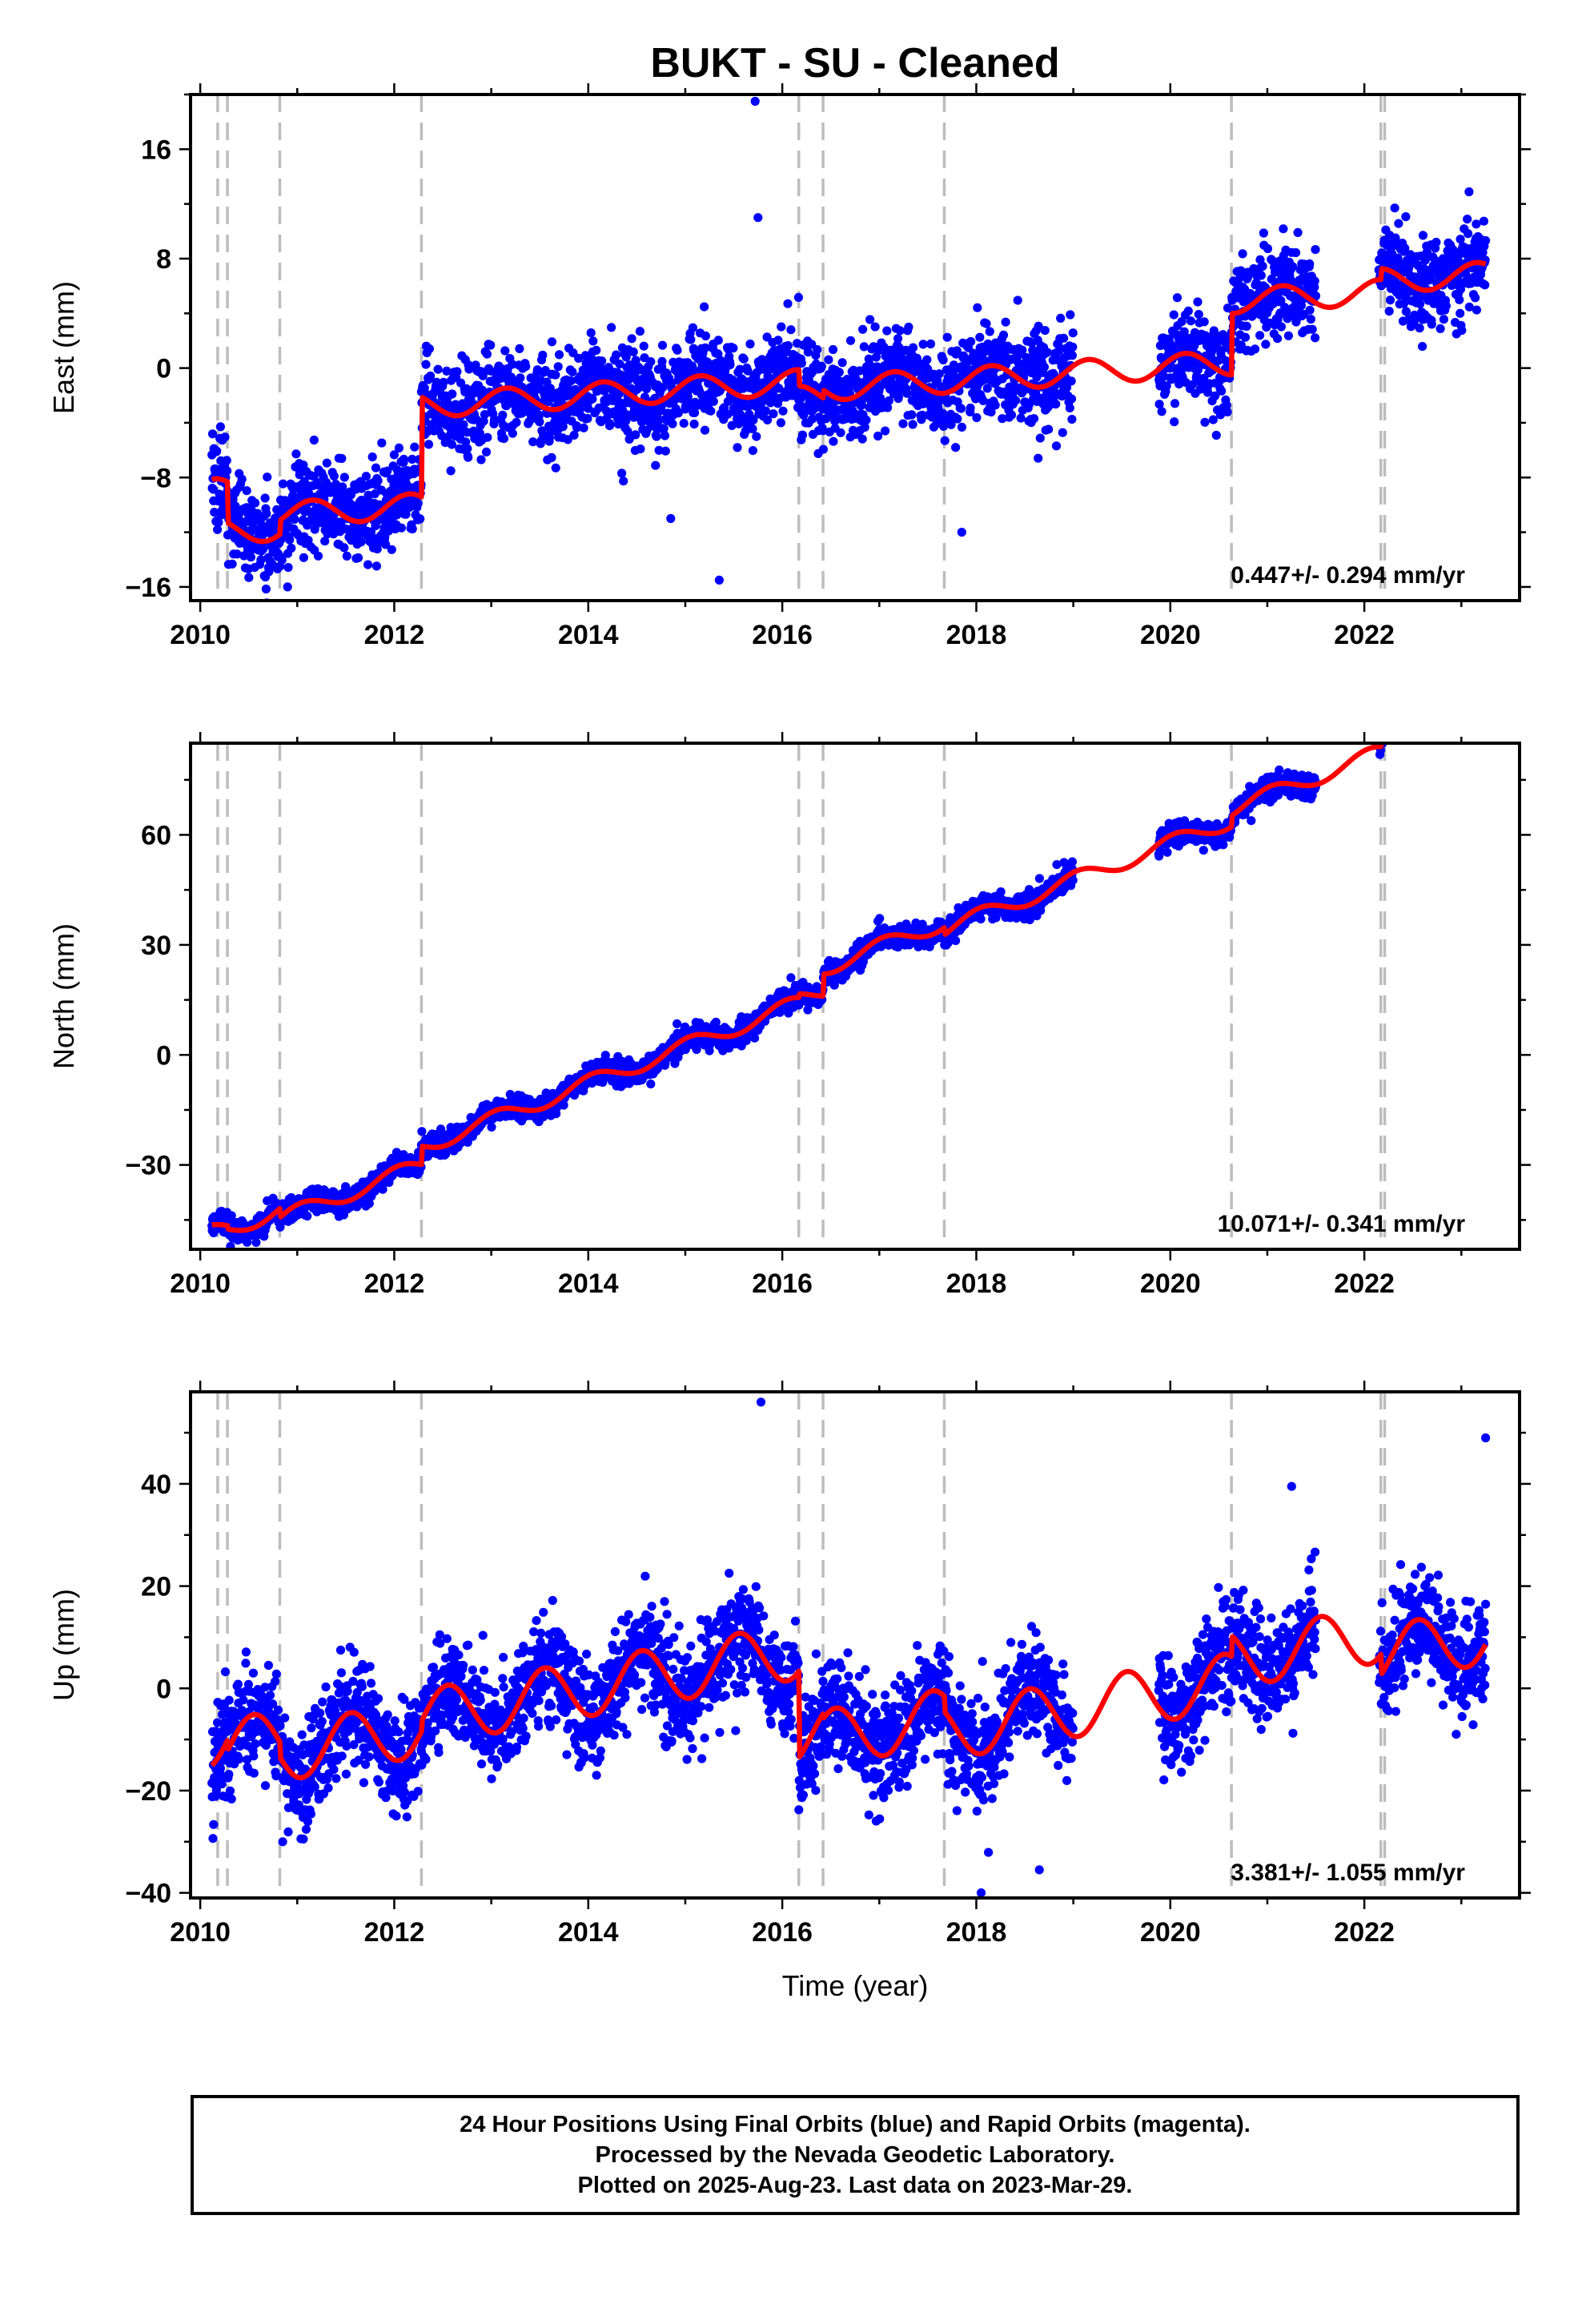  Describe the element at coordinates (1348, 575) in the screenshot. I see `east-rate-label: 0.447+/- 0.294 mm/yr` at that location.